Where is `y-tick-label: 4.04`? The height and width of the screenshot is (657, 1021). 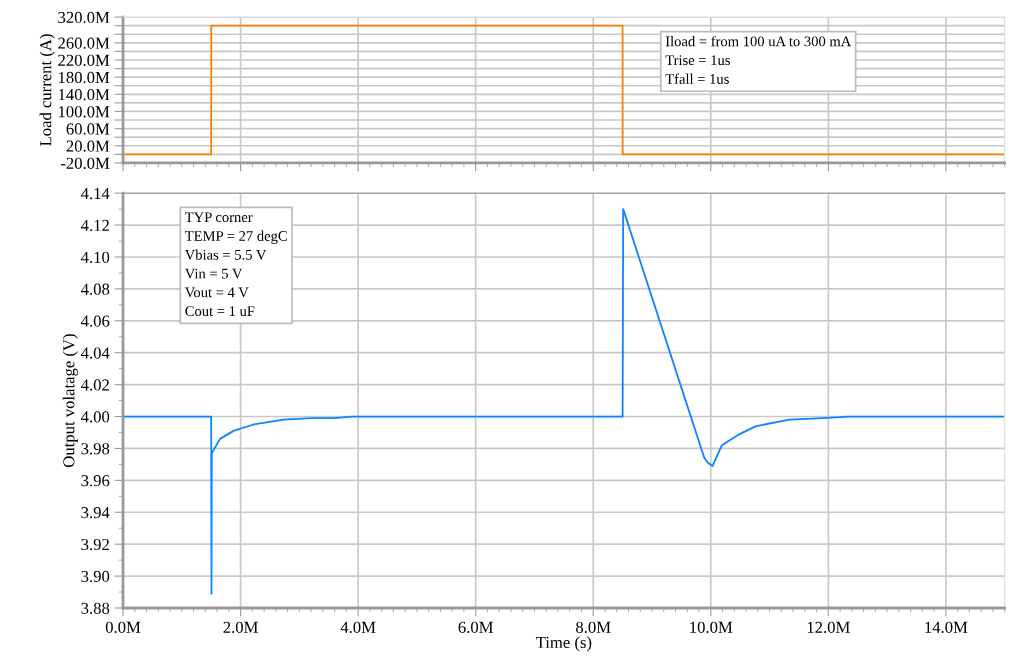 y-tick-label: 4.04 is located at coordinates (95, 353).